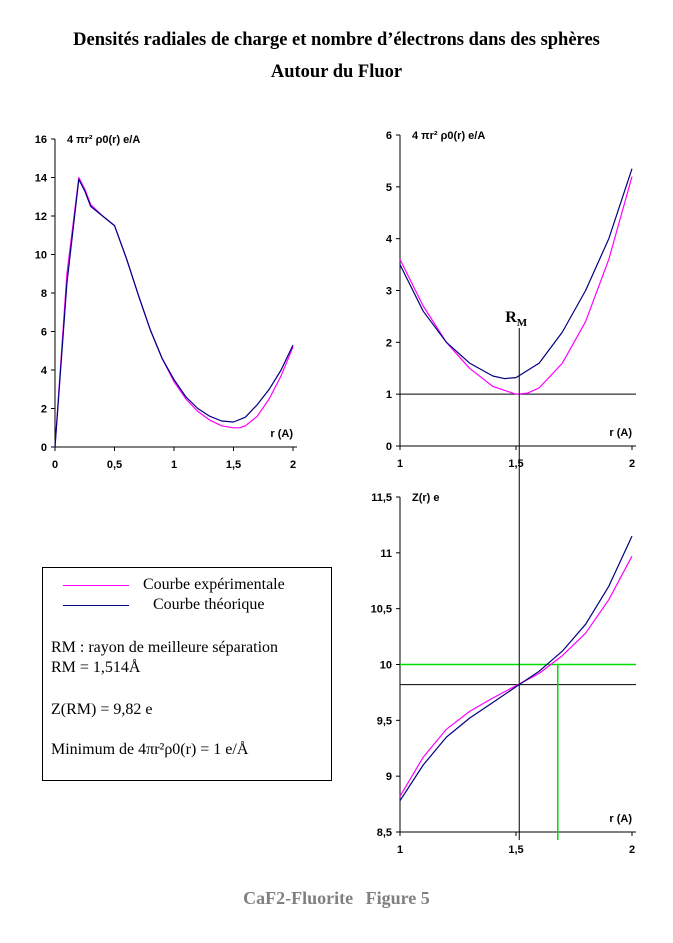 This screenshot has height=943, width=673. I want to click on density-full-x-tick-label: 0,5, so click(114, 465).